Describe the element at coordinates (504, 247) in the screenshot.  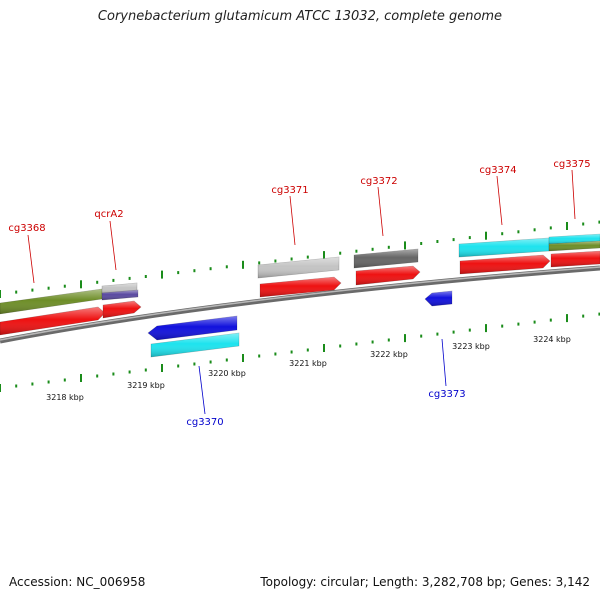
I see `gene-bar-cg3374-cyan-shine` at that location.